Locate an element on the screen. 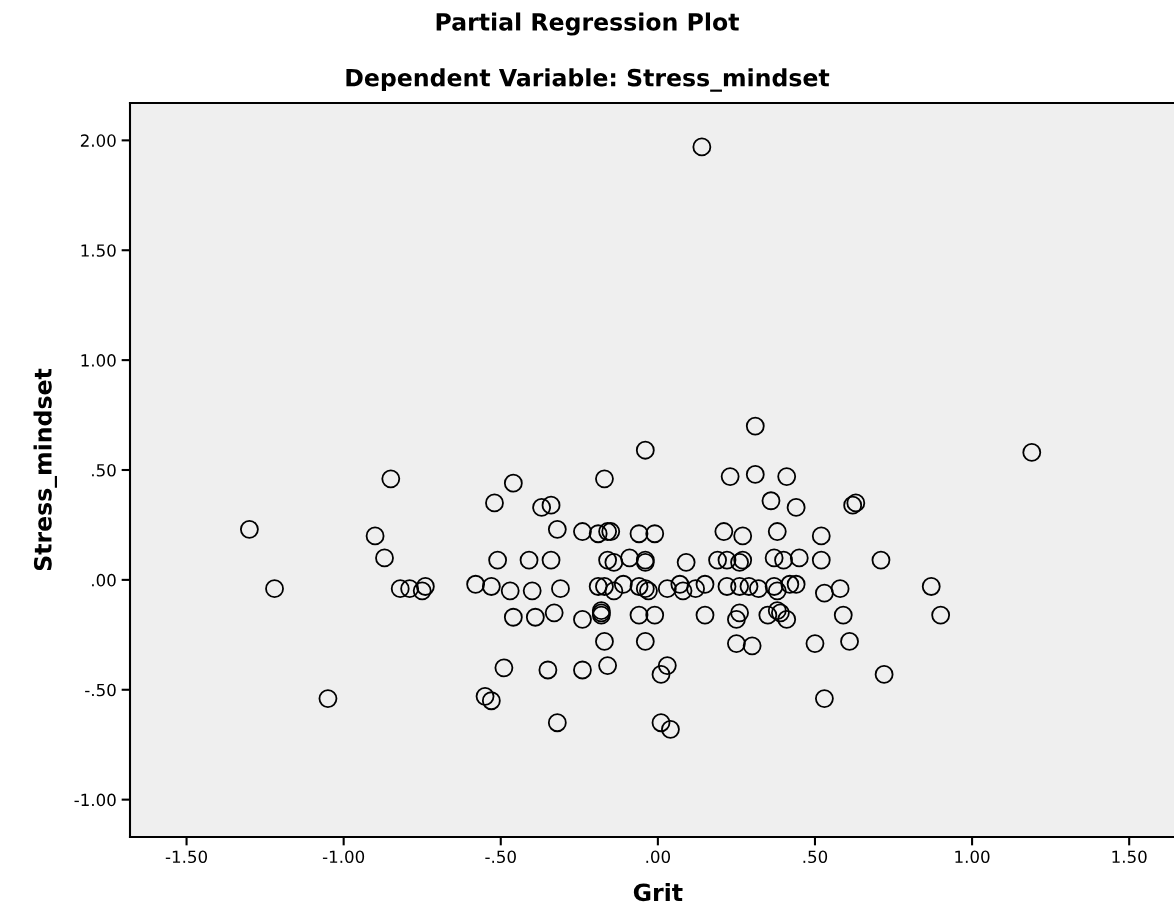 The height and width of the screenshot is (922, 1174). chart-subtitle: Dependent Variable: Stress_mindset is located at coordinates (588, 80).